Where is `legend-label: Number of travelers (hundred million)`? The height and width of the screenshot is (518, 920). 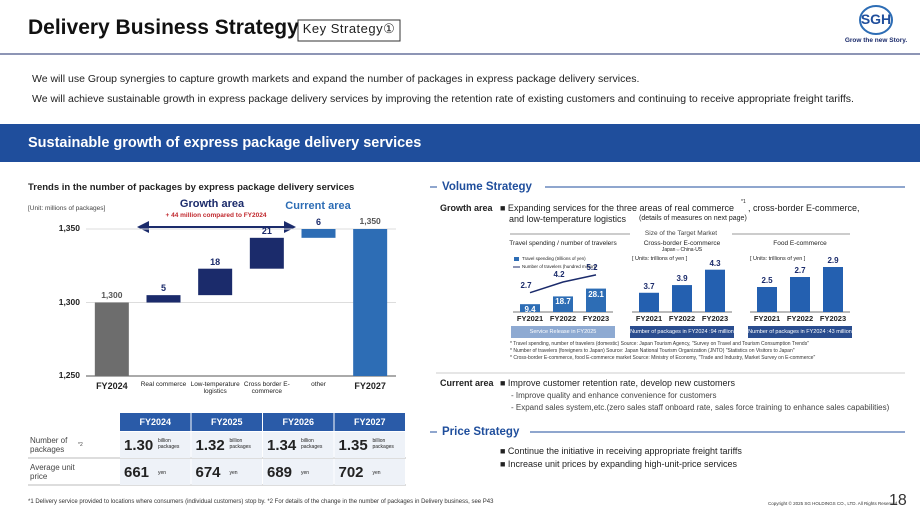
legend-label: Number of travelers (hundred million) is located at coordinates (559, 266).